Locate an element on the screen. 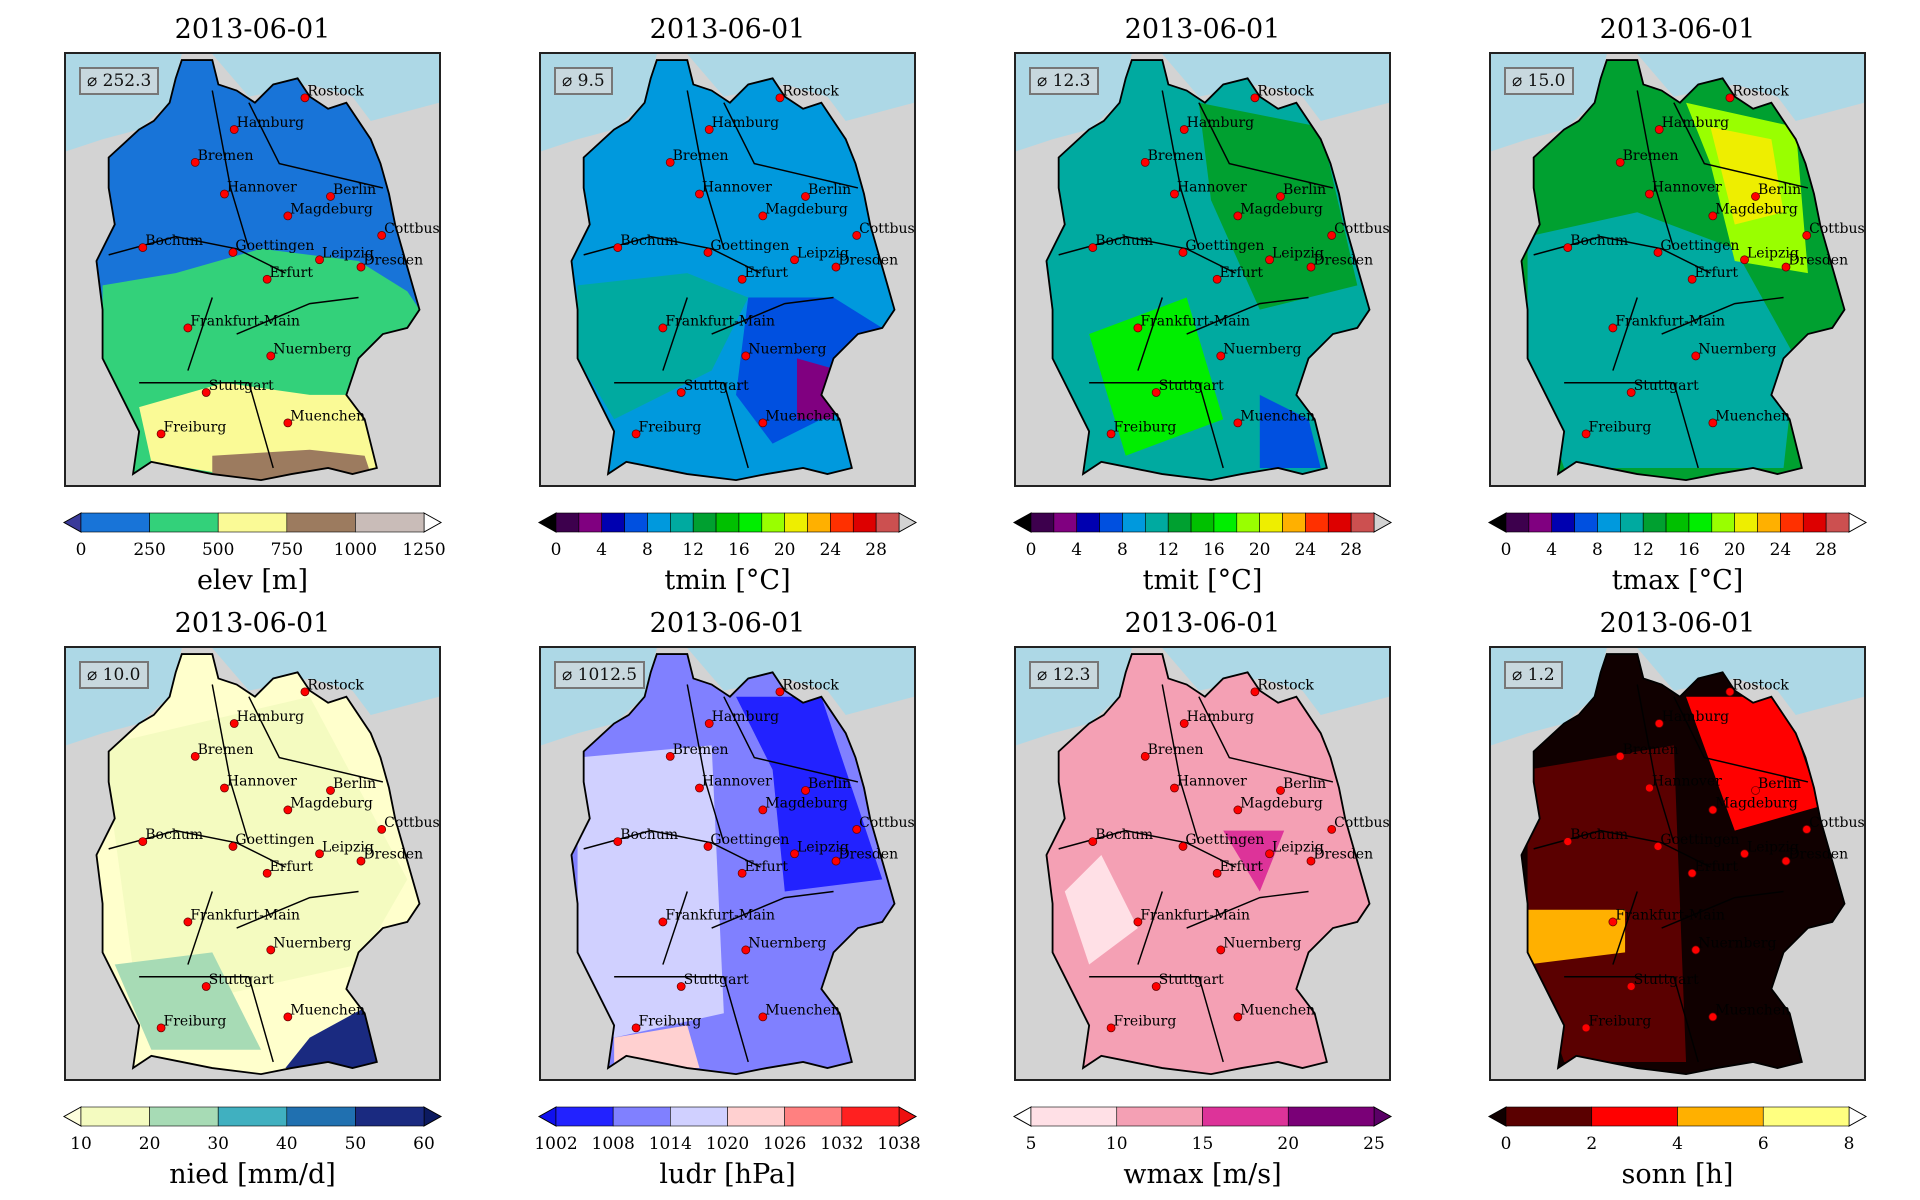 The height and width of the screenshot is (1200, 1920). colorbar-tick-label: 24 is located at coordinates (830, 550).